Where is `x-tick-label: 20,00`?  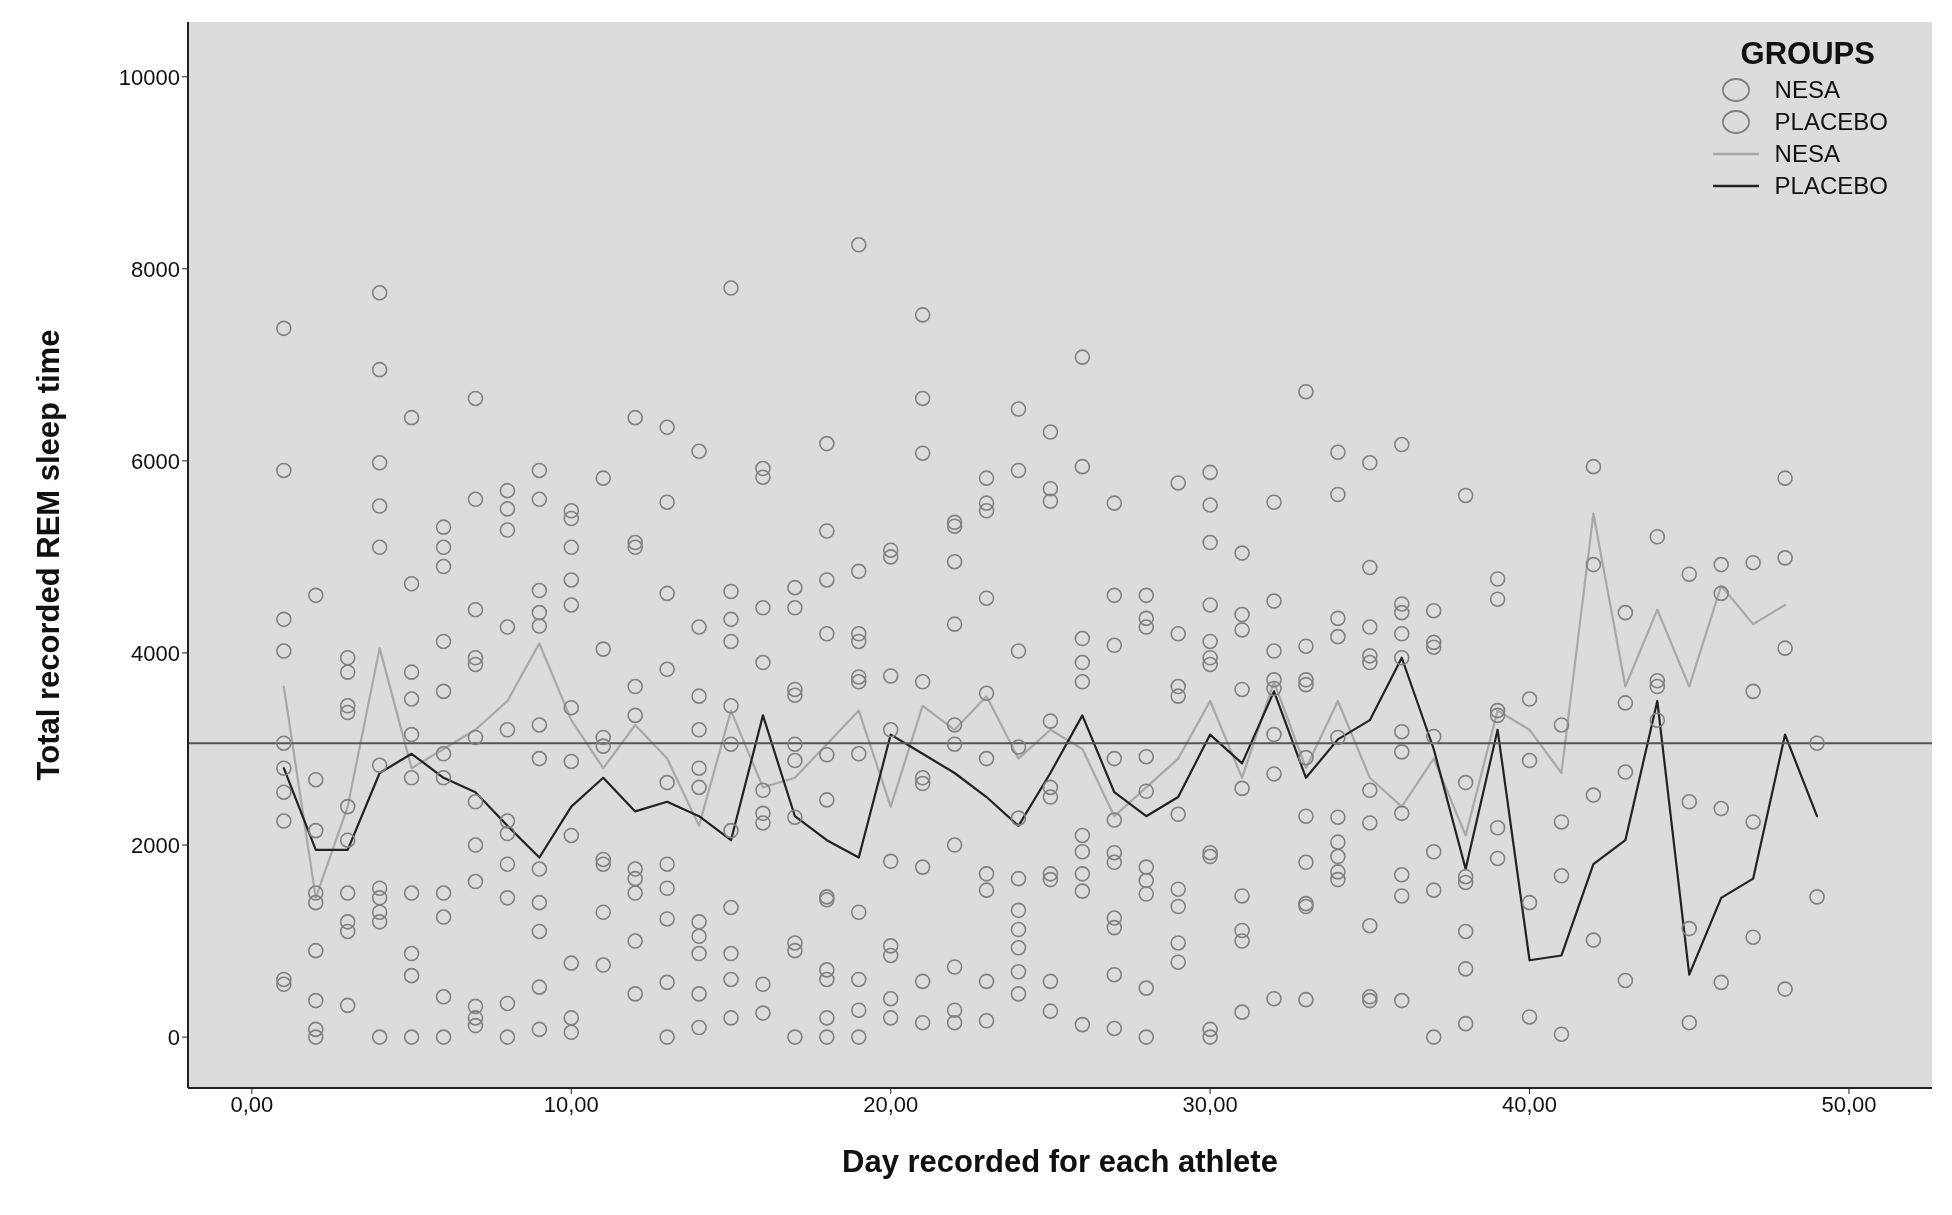
x-tick-label: 20,00 is located at coordinates (891, 1104).